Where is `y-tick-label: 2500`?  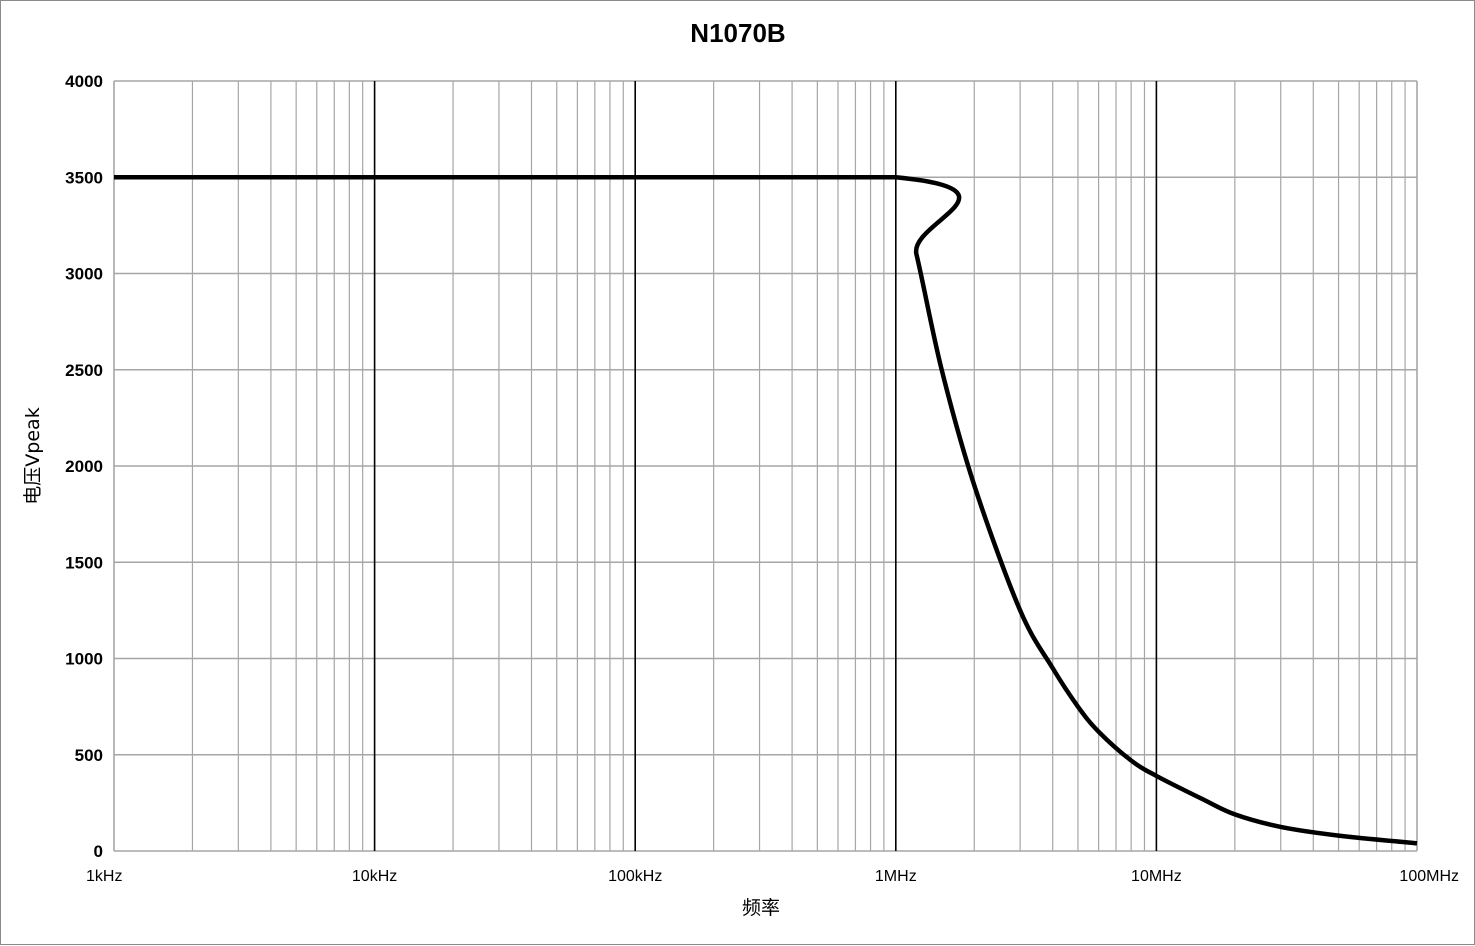
y-tick-label: 2500 is located at coordinates (84, 370).